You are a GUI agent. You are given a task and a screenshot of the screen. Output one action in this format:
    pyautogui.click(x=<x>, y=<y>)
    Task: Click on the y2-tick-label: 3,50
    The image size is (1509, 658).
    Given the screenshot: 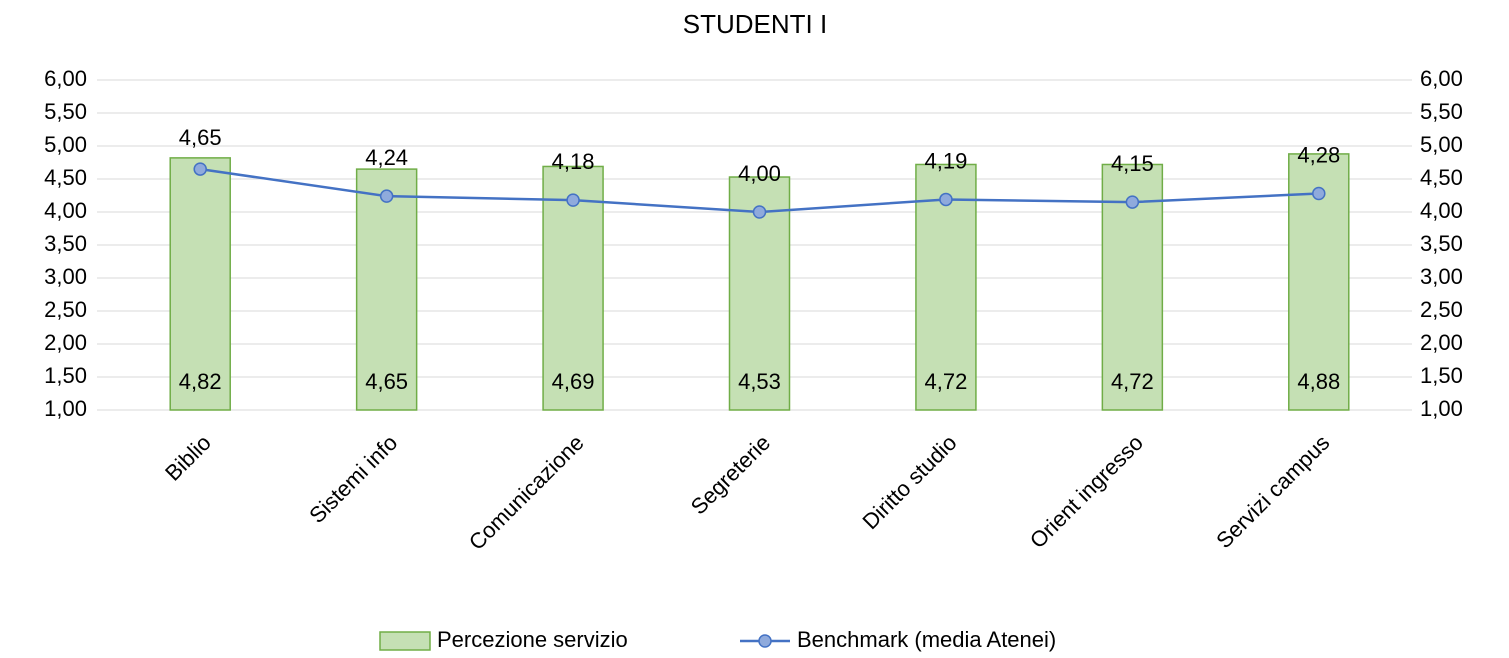 What is the action you would take?
    pyautogui.click(x=1441, y=243)
    